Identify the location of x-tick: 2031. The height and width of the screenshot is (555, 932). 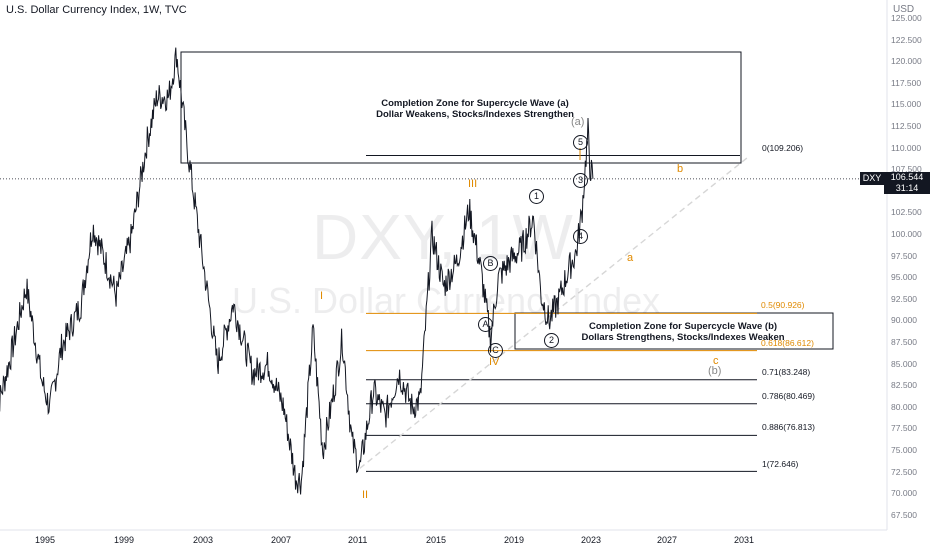
(744, 540).